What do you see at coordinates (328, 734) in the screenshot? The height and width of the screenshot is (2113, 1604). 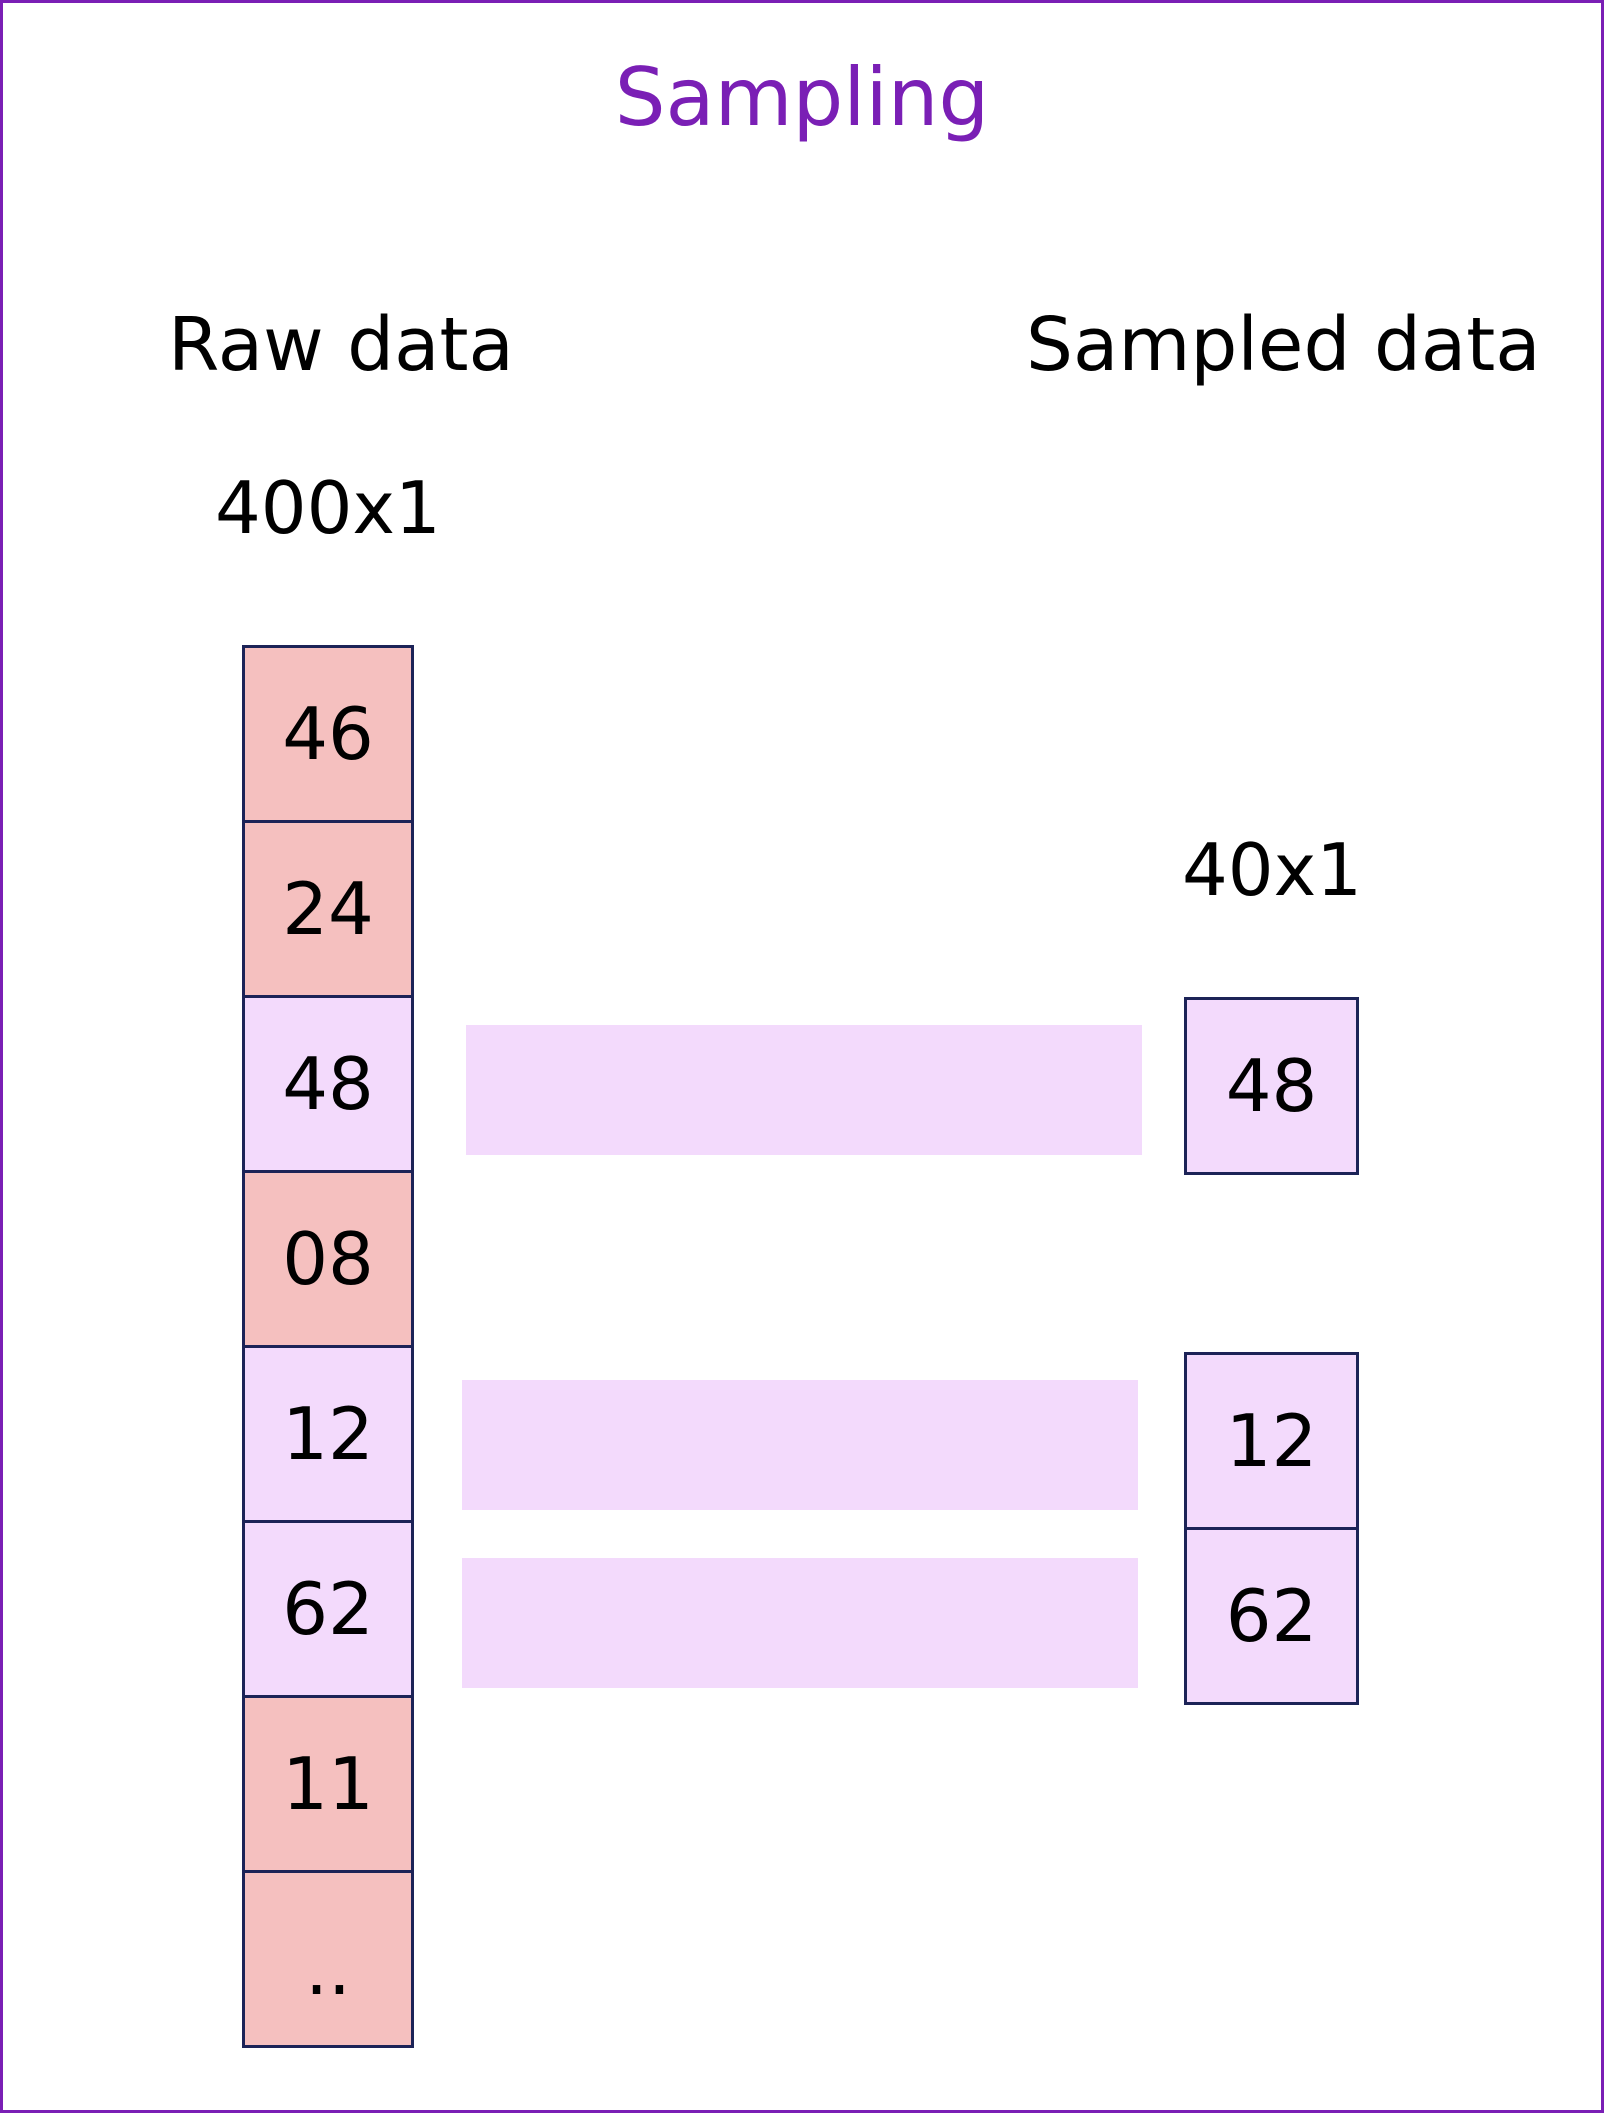 I see `raw-cell: 46` at bounding box center [328, 734].